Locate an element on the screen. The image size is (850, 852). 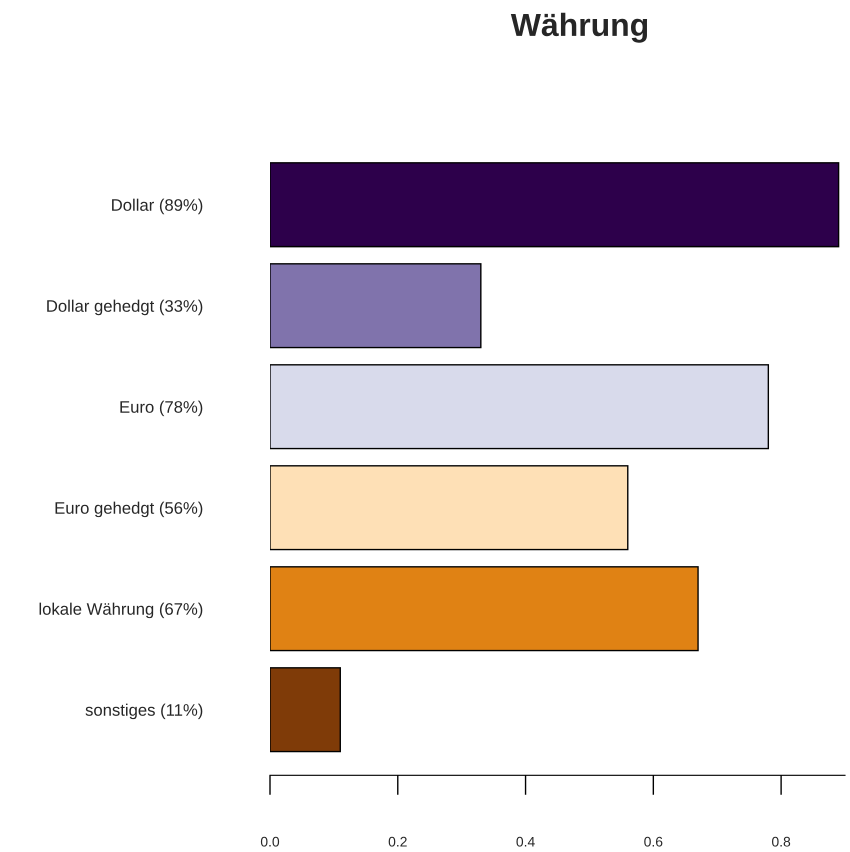
y-tick-label: Dollar (89%) is located at coordinates (157, 206).